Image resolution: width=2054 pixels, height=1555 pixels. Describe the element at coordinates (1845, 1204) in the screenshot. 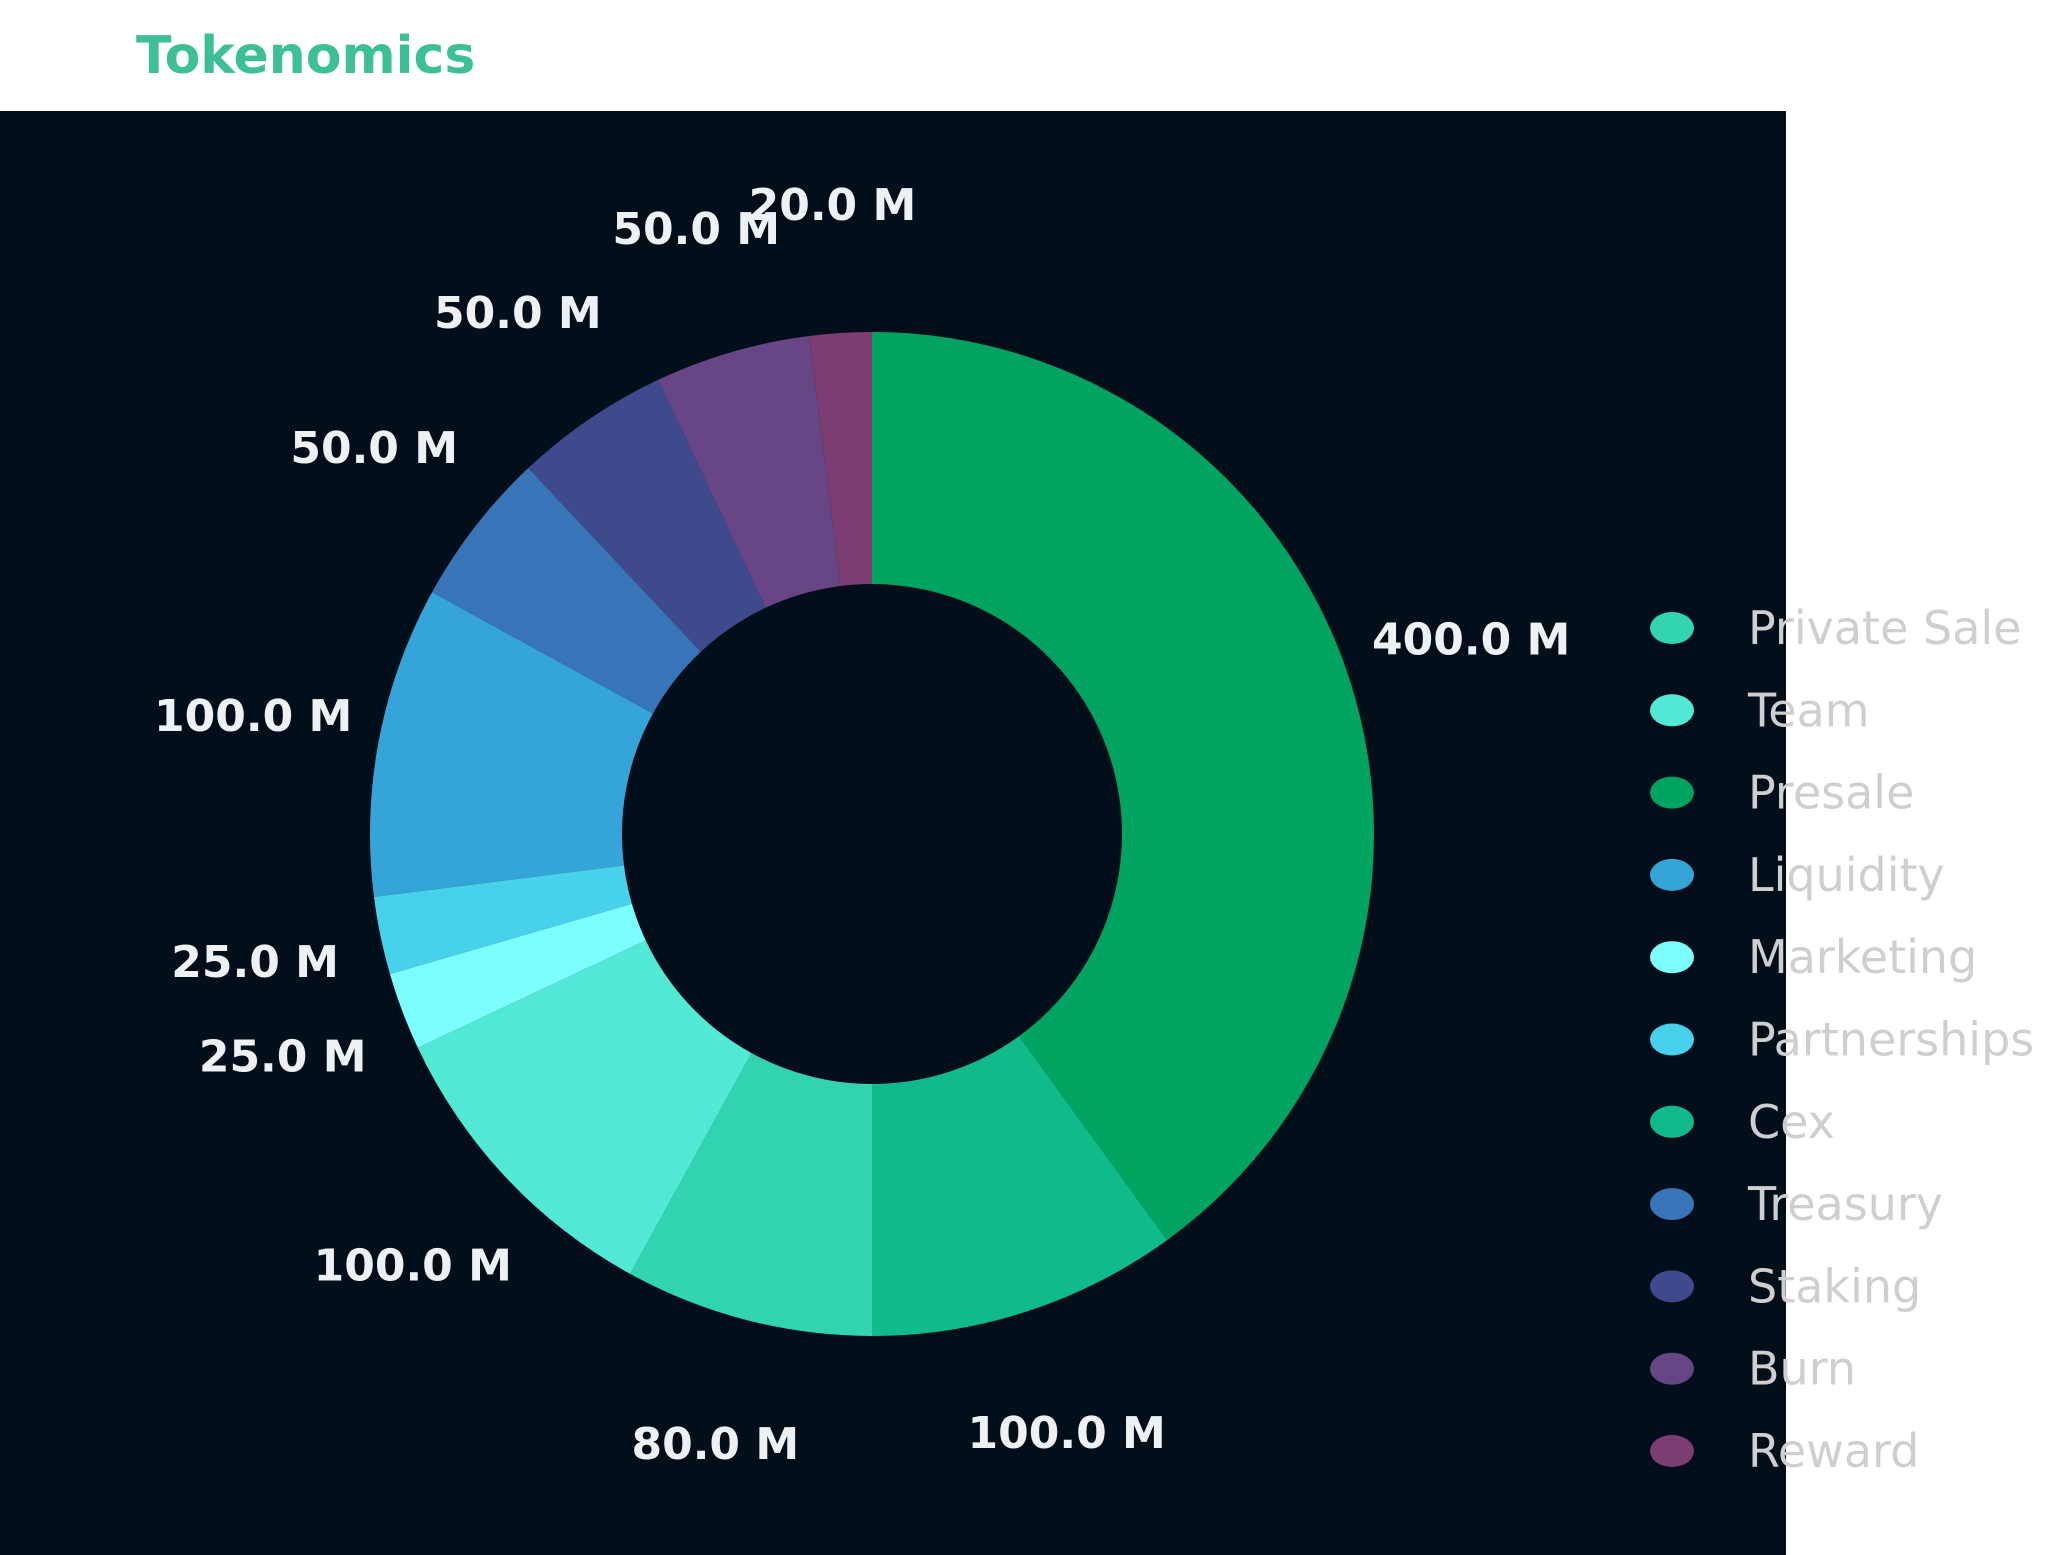

I see `legend-label-treasury: Treasury` at that location.